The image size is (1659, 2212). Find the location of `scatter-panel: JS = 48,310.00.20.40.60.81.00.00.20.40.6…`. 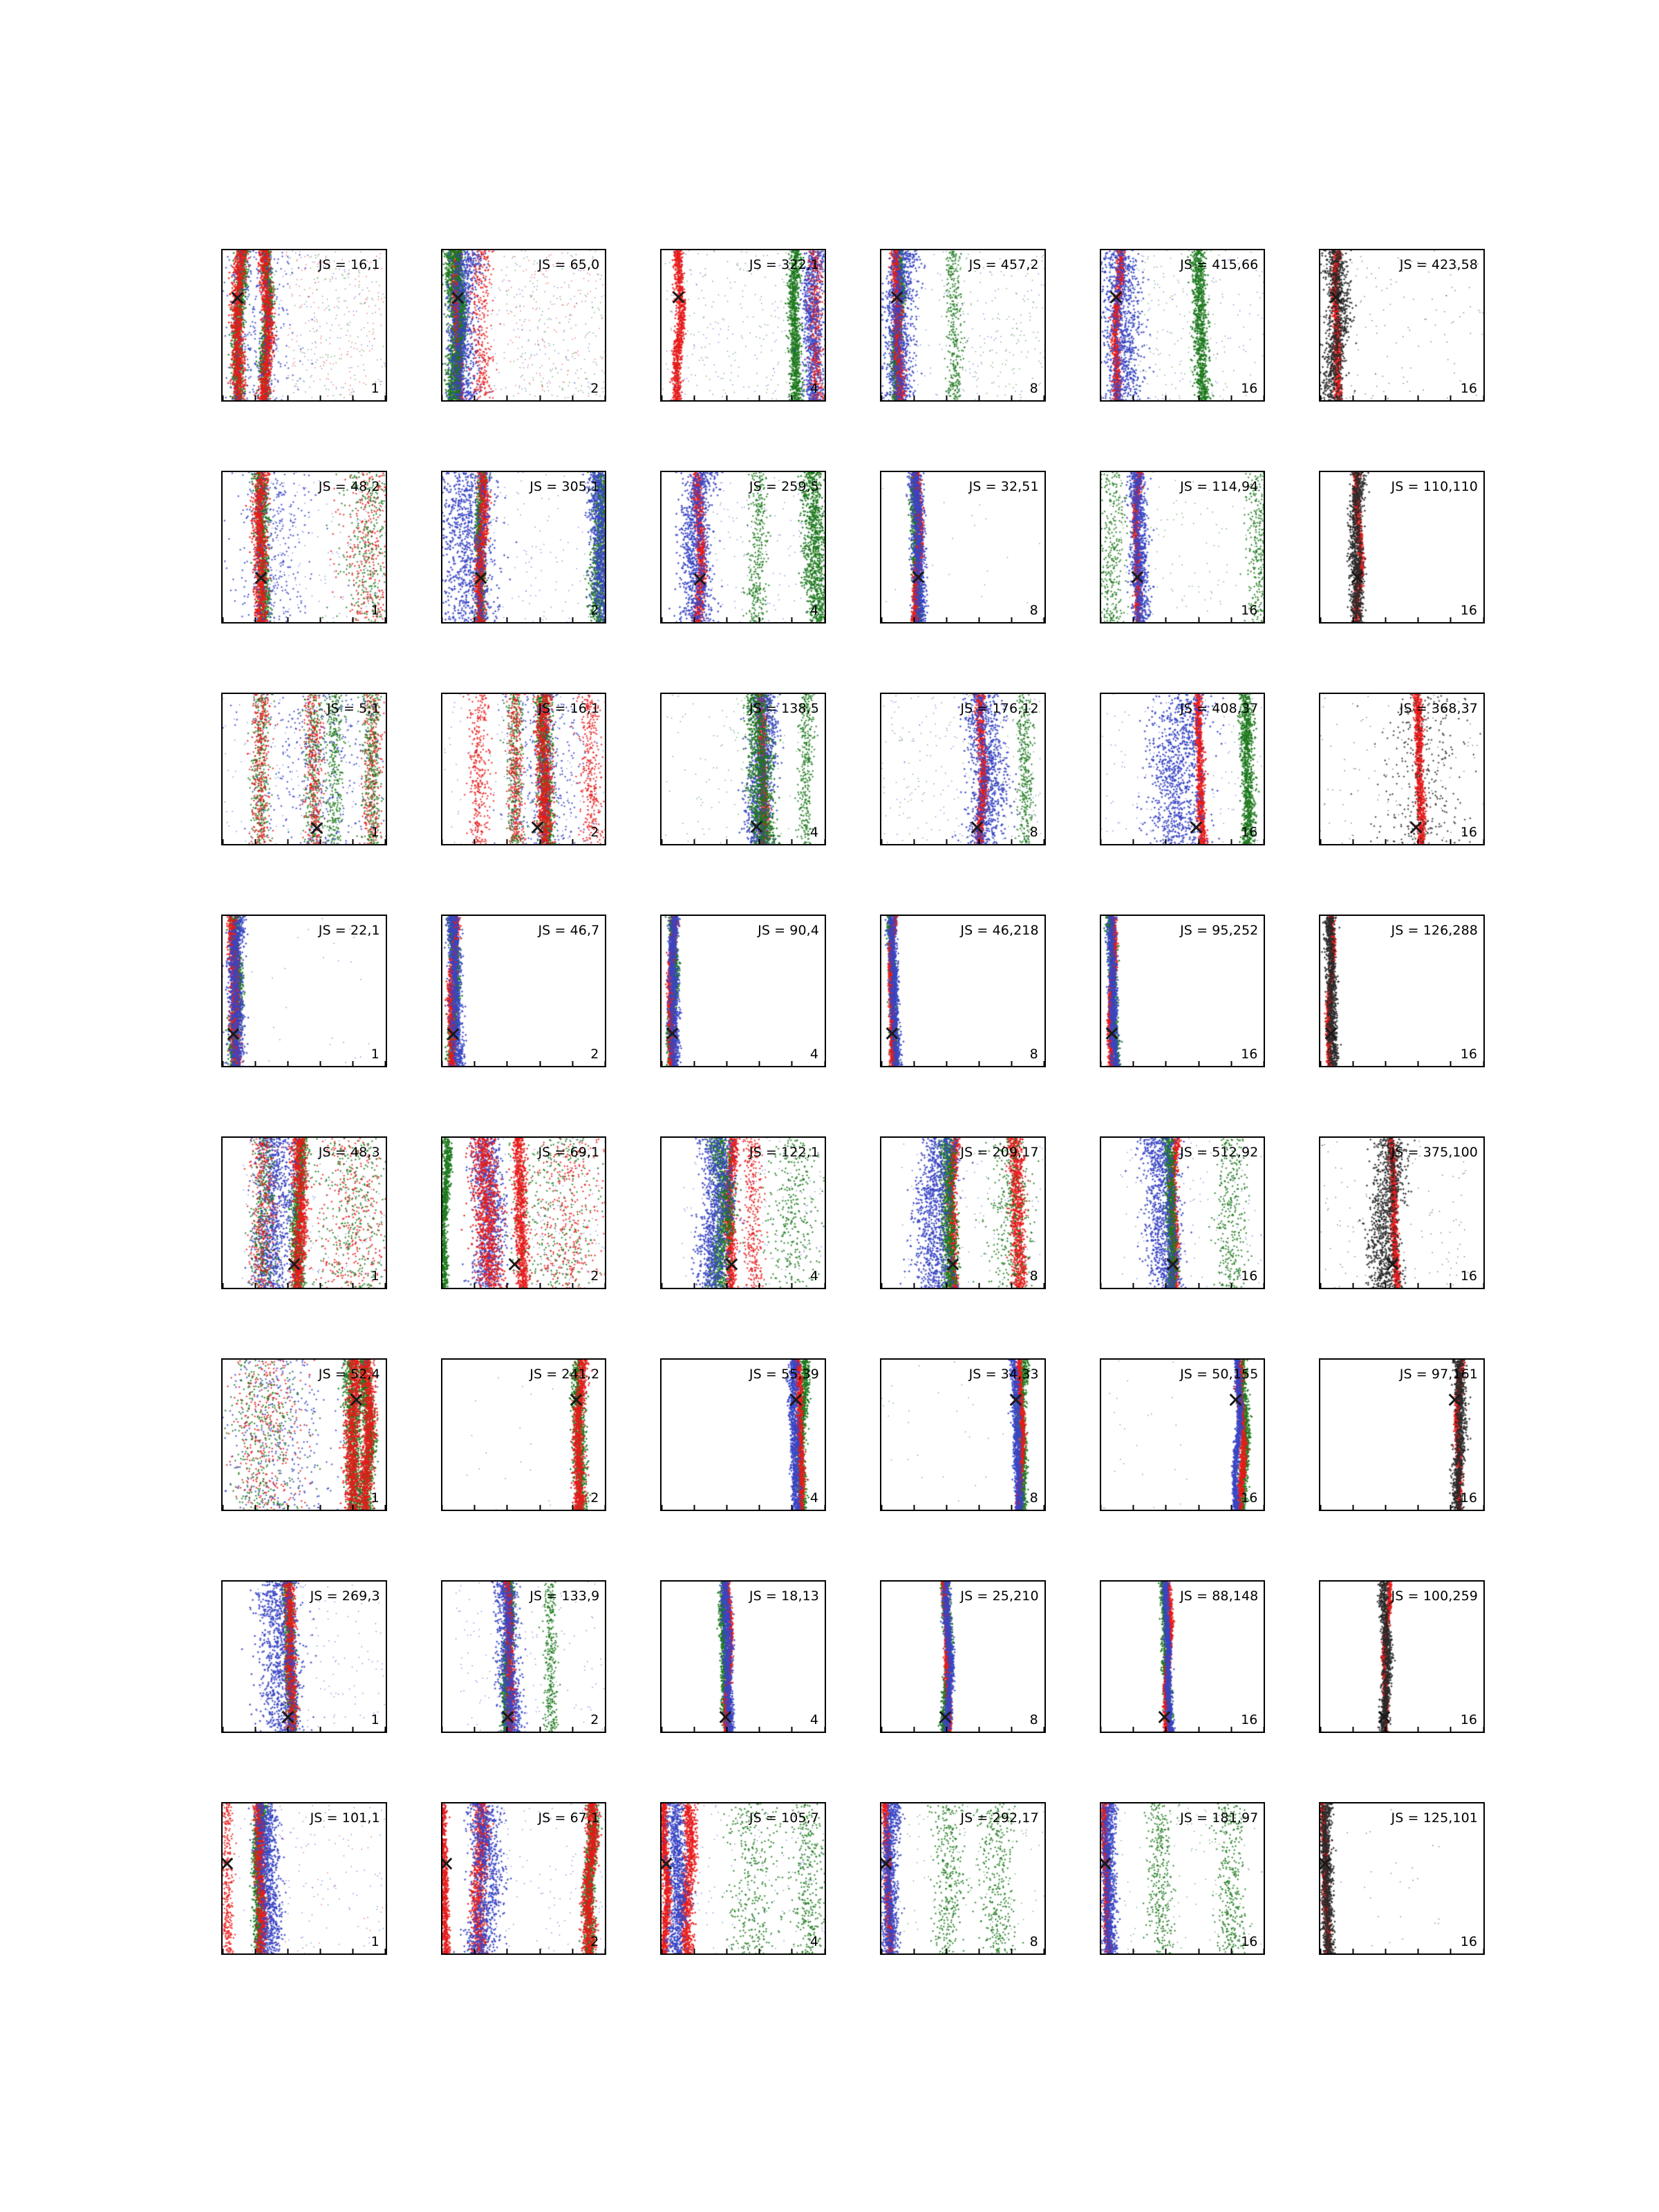

scatter-panel: JS = 48,310.00.20.40.60.81.00.00.20.40.6… is located at coordinates (286, 1224).